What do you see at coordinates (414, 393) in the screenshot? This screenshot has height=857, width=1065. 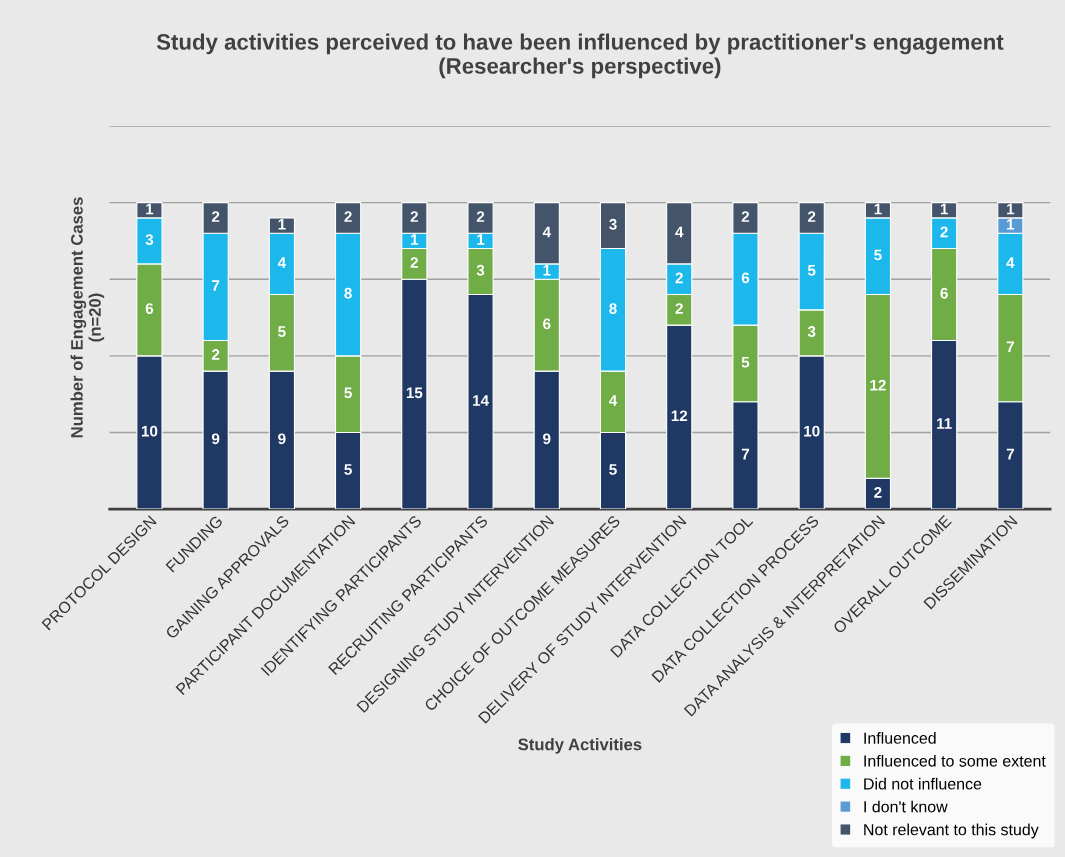 I see `data-label: 15` at bounding box center [414, 393].